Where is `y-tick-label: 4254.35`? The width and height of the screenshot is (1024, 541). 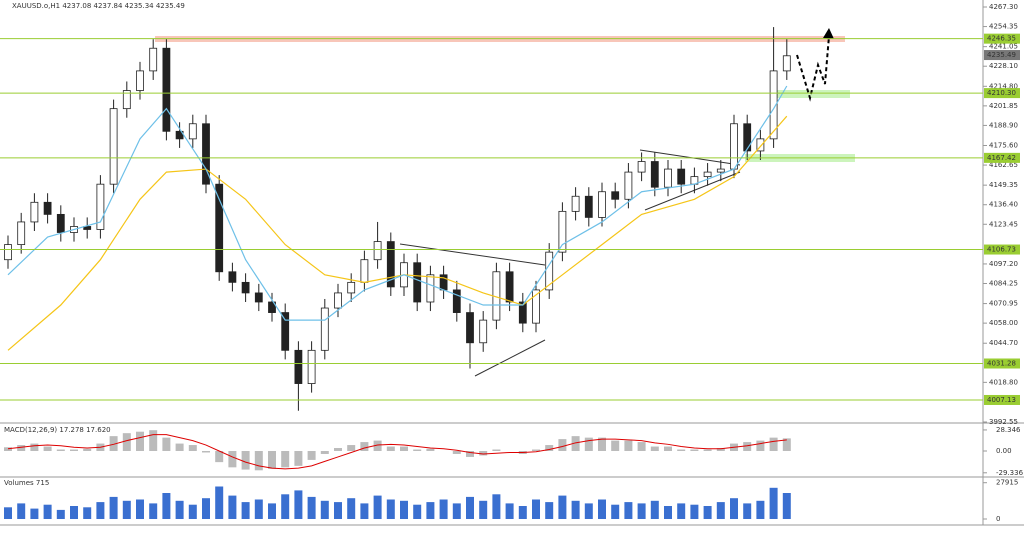
y-tick-label: 4254.35 is located at coordinates (1003, 27).